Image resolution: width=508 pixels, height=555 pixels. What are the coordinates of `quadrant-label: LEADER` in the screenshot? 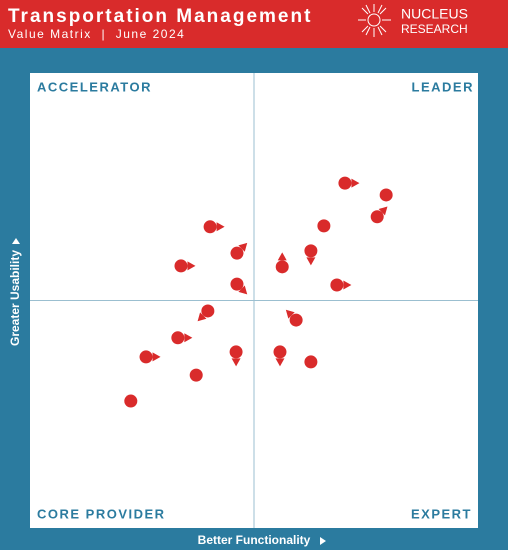 It's located at (443, 86).